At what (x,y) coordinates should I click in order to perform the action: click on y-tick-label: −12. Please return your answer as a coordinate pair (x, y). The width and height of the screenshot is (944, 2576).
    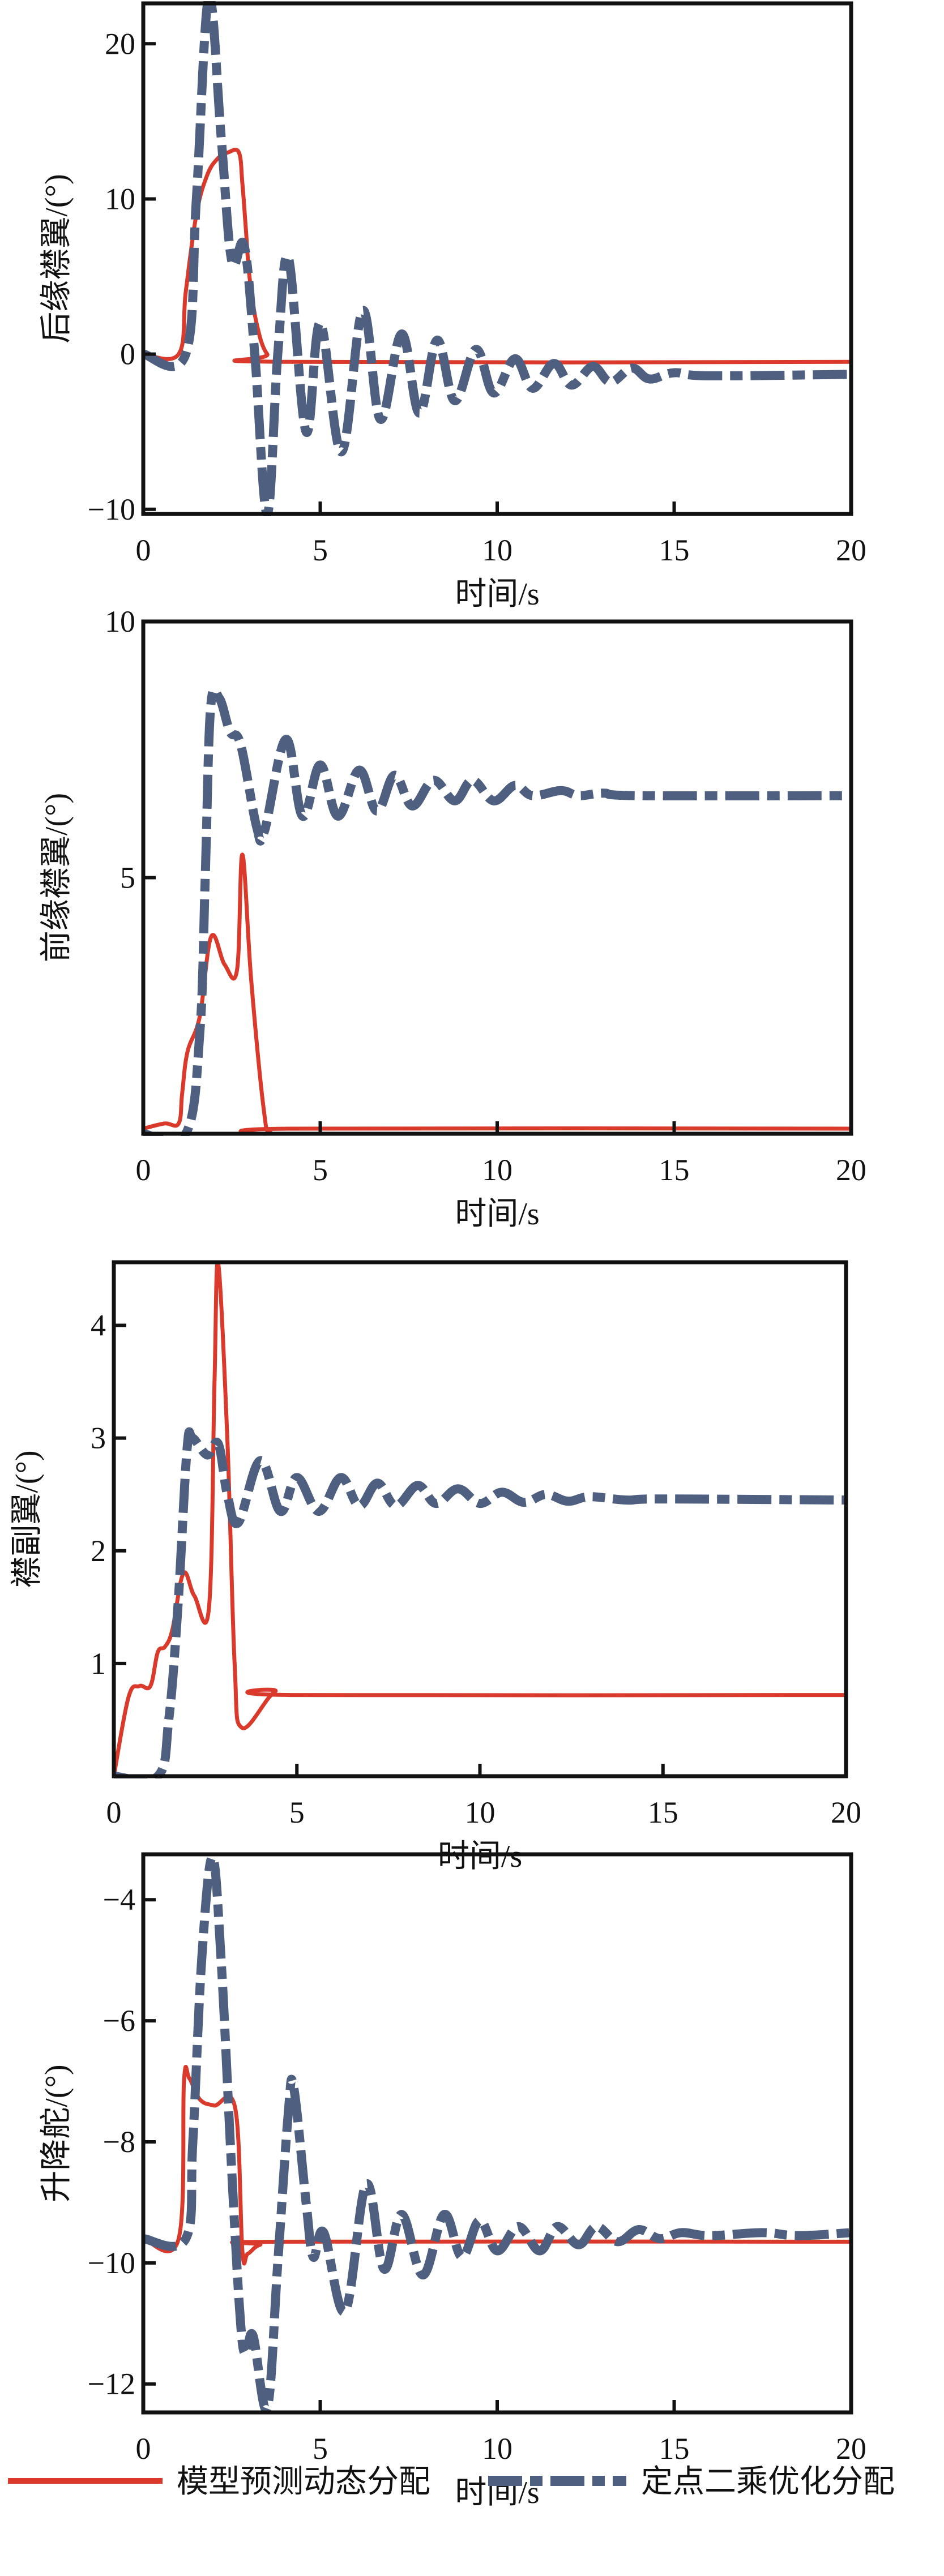
    Looking at the image, I should click on (111, 2384).